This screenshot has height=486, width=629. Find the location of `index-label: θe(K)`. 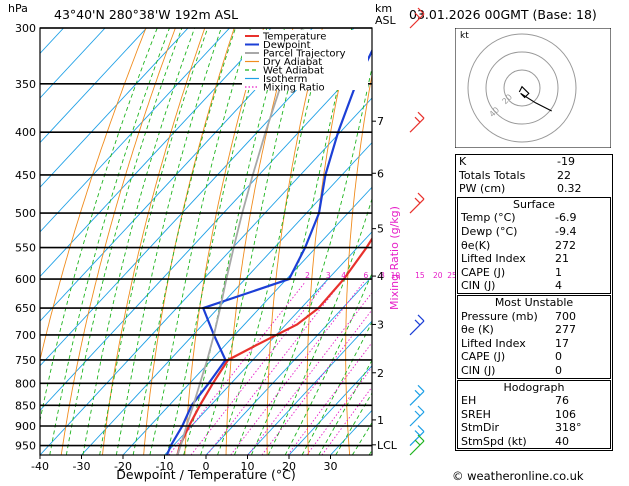

index-label: θe(K) is located at coordinates (476, 245).